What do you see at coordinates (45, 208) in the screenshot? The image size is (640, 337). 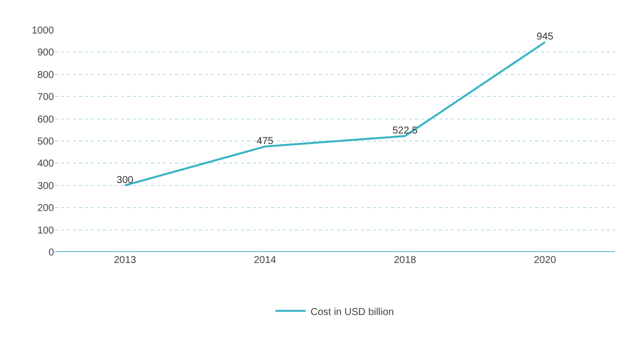 I see `y-tick-label: 200` at bounding box center [45, 208].